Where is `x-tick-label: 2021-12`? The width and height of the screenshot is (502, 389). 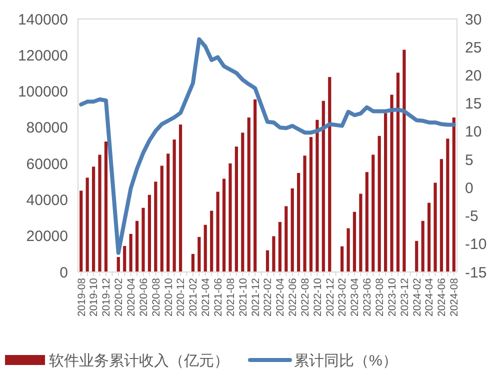 x-tick-label: 2021-12 is located at coordinates (256, 297).